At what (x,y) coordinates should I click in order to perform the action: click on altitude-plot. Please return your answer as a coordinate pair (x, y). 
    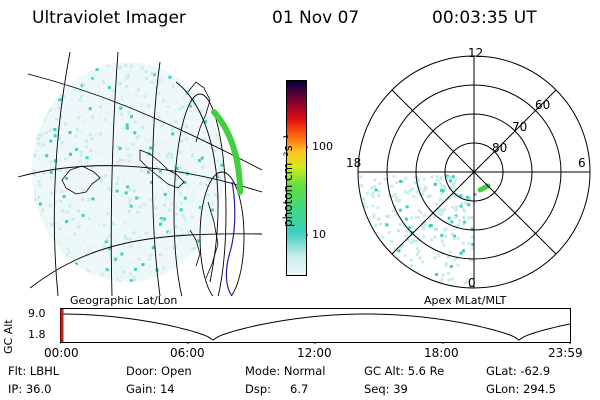
    Looking at the image, I should click on (315, 326).